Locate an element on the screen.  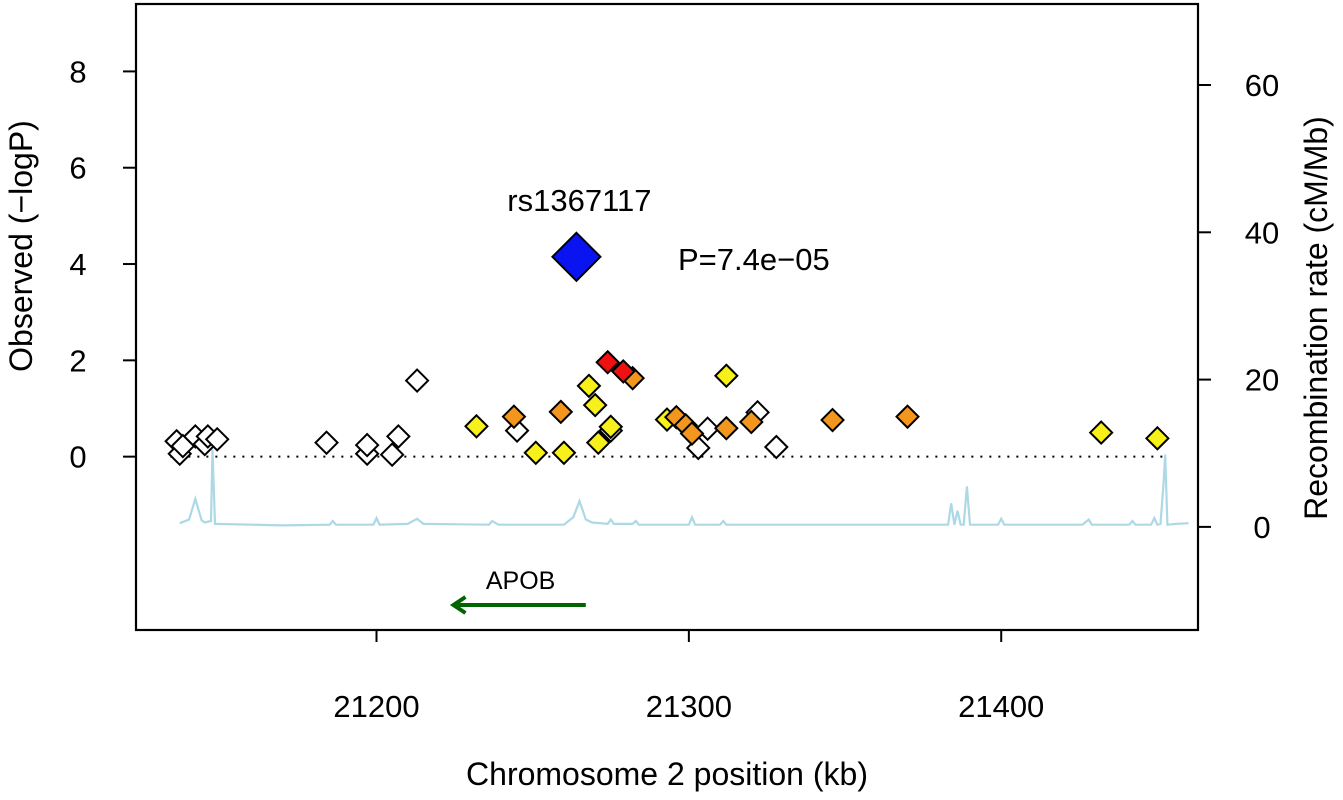
y2-tick-label: 0 is located at coordinates (1261, 527).